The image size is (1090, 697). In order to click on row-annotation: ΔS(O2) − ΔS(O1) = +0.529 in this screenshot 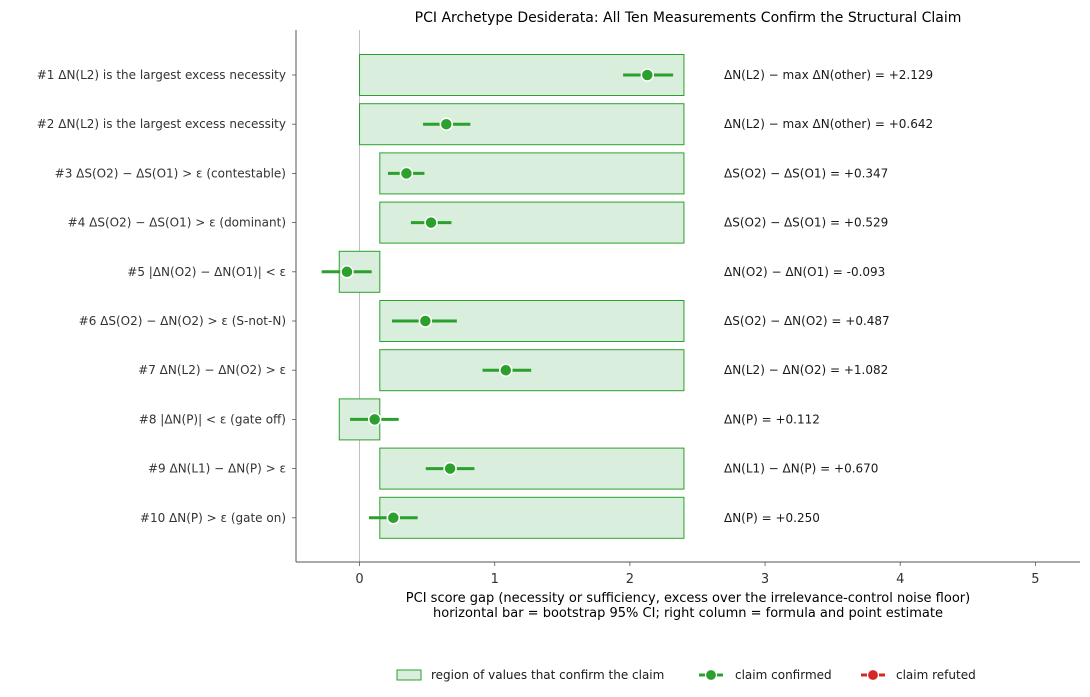, I will do `click(806, 223)`.